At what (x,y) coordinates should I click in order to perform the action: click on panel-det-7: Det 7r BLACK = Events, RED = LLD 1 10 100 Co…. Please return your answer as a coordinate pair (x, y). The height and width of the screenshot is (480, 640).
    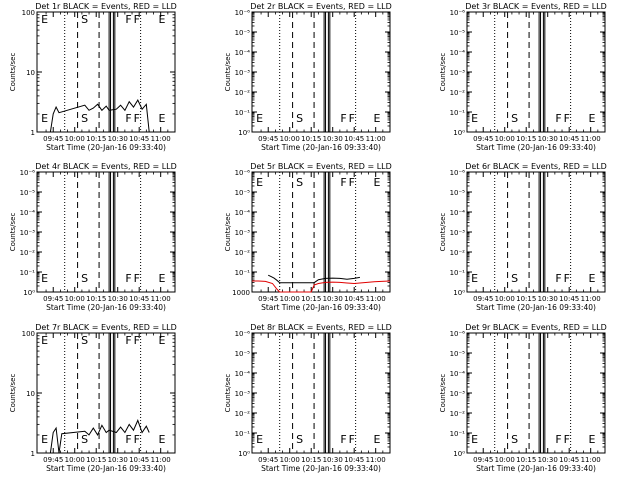
    Looking at the image, I should click on (93, 398).